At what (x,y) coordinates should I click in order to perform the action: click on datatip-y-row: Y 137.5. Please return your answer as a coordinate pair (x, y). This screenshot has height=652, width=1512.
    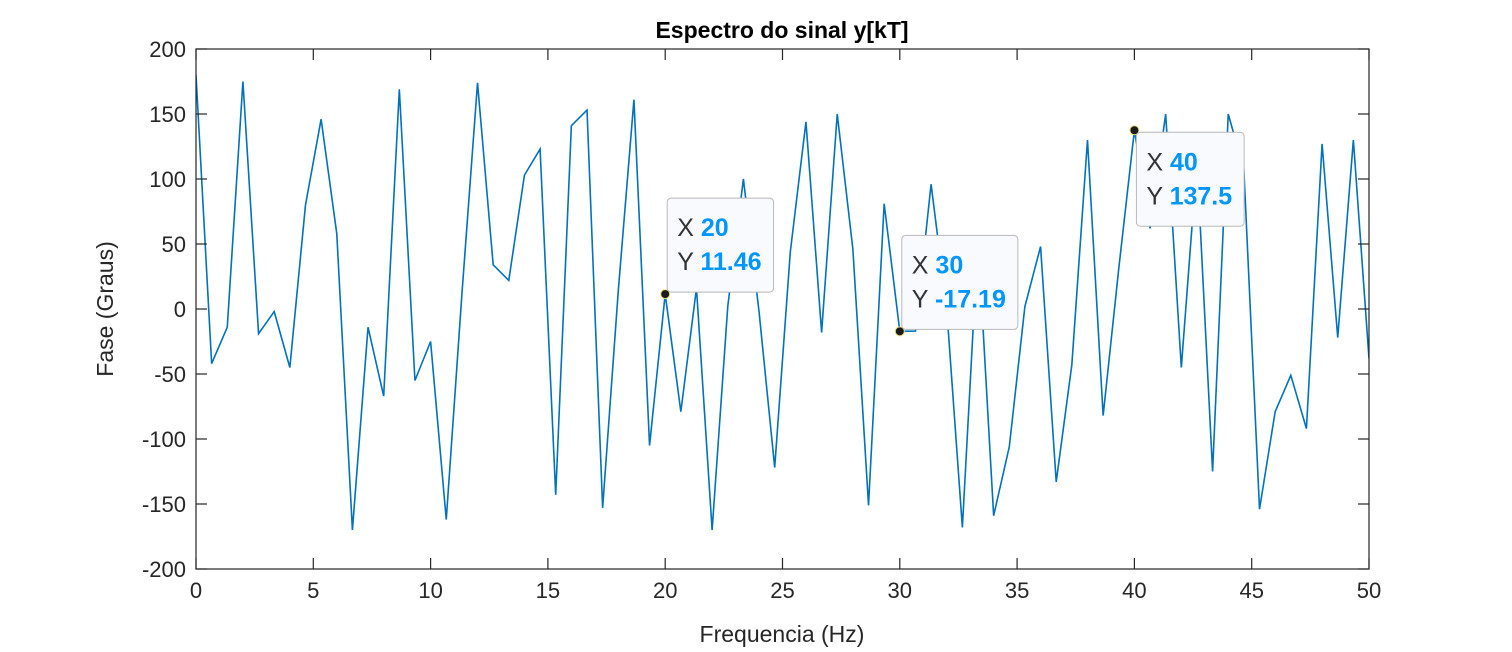
    Looking at the image, I should click on (1189, 196).